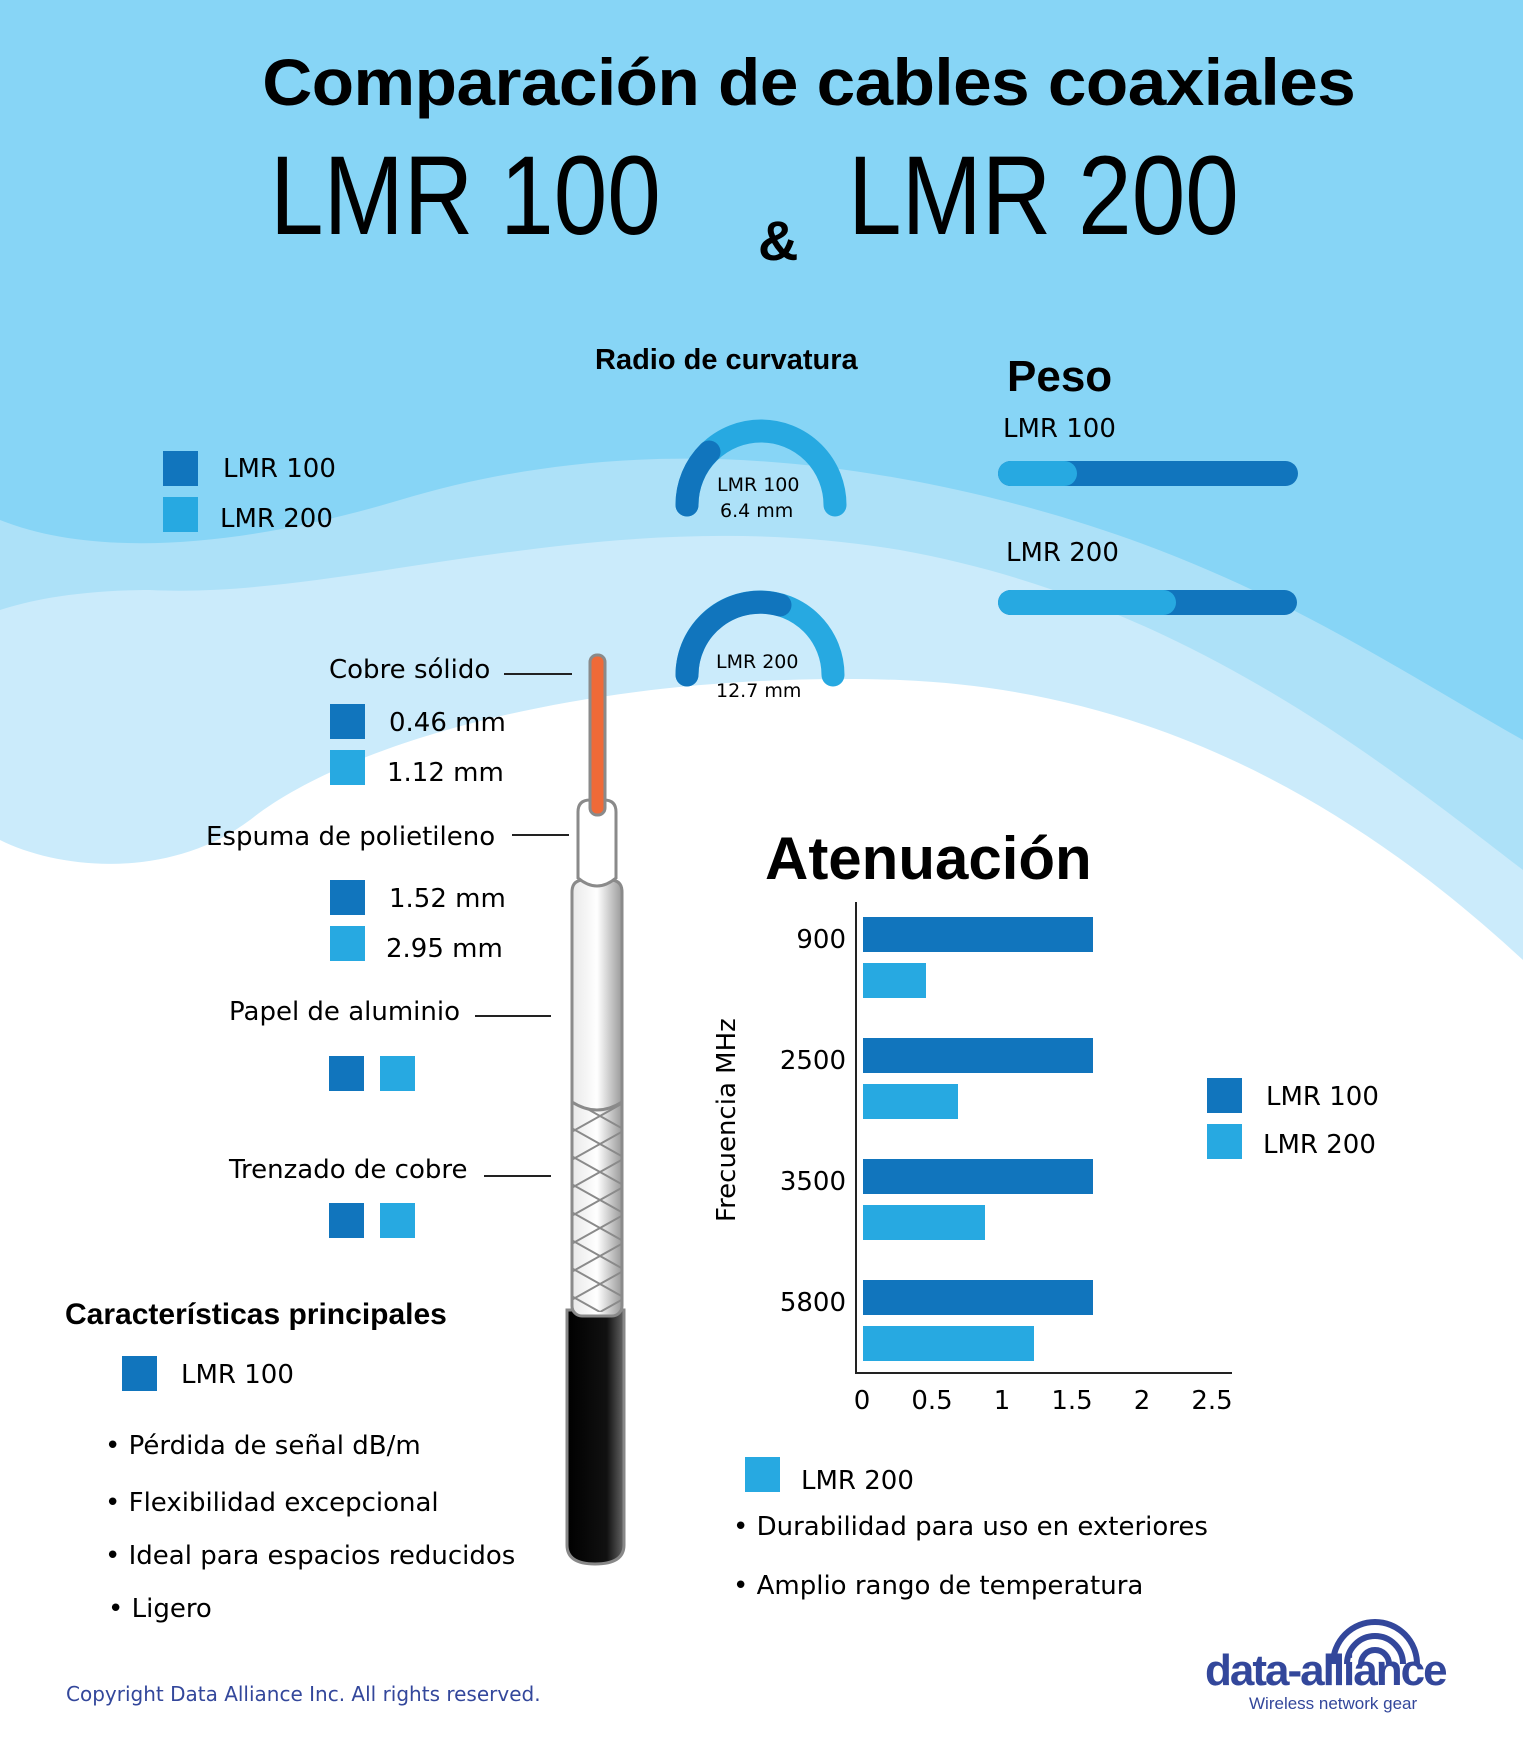 Image resolution: width=1523 pixels, height=1755 pixels. What do you see at coordinates (597, 843) in the screenshot?
I see `foam-layer` at bounding box center [597, 843].